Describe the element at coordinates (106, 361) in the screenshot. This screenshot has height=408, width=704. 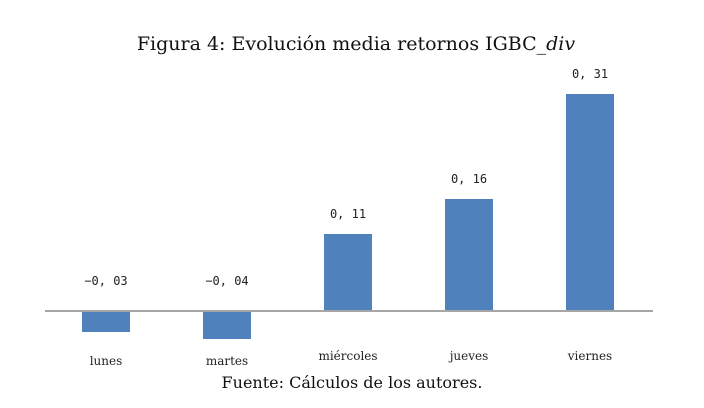
I see `category-label-0: lunes` at that location.